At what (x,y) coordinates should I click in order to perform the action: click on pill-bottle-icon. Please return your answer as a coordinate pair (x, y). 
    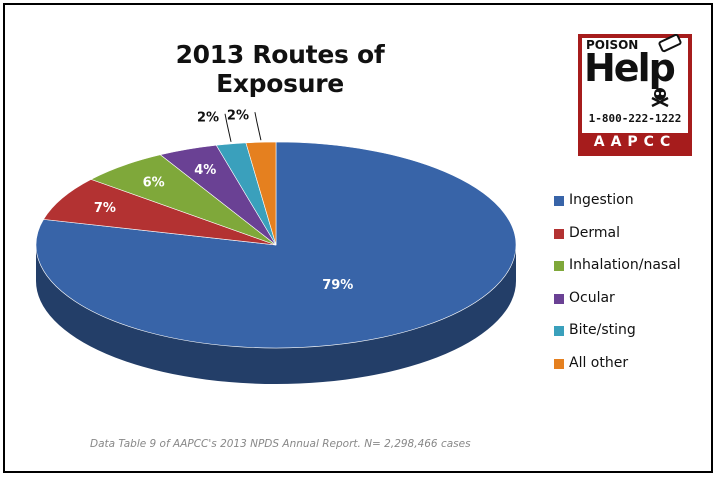
    Looking at the image, I should click on (670, 43).